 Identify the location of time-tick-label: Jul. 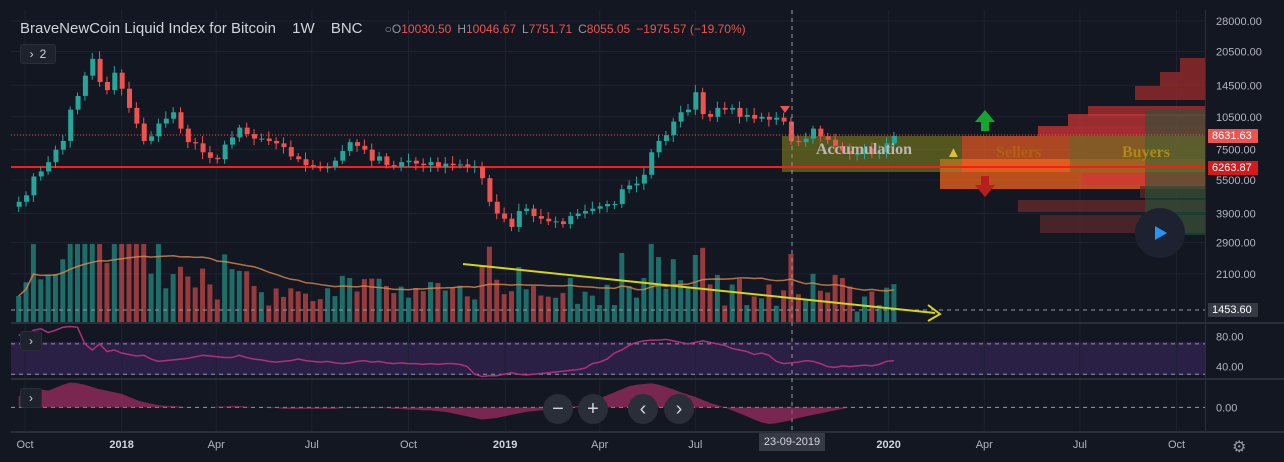
(312, 445).